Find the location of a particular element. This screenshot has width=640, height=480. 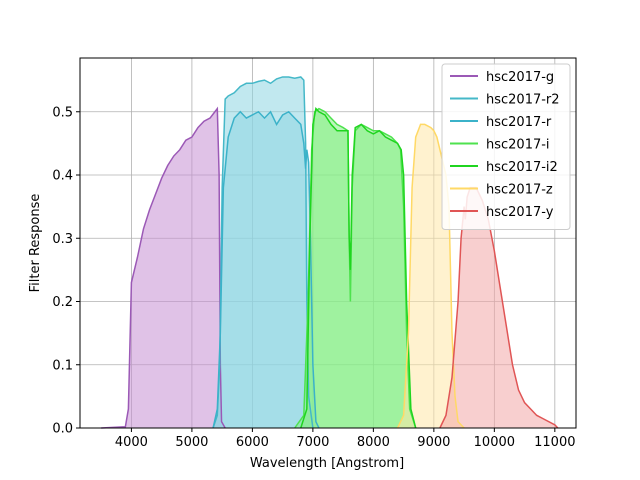

x-tick-label: 5000 is located at coordinates (191, 442).